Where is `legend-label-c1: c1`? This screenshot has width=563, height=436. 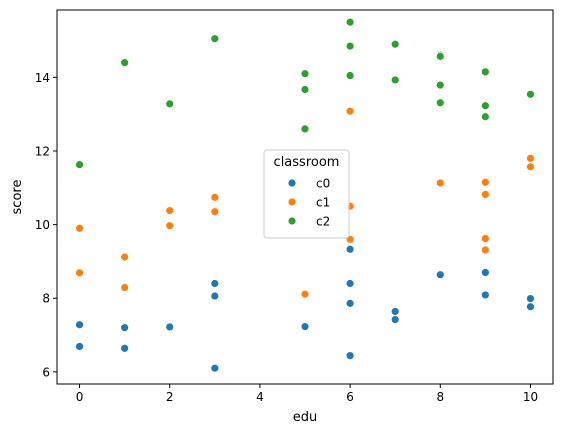
legend-label-c1: c1 is located at coordinates (323, 203).